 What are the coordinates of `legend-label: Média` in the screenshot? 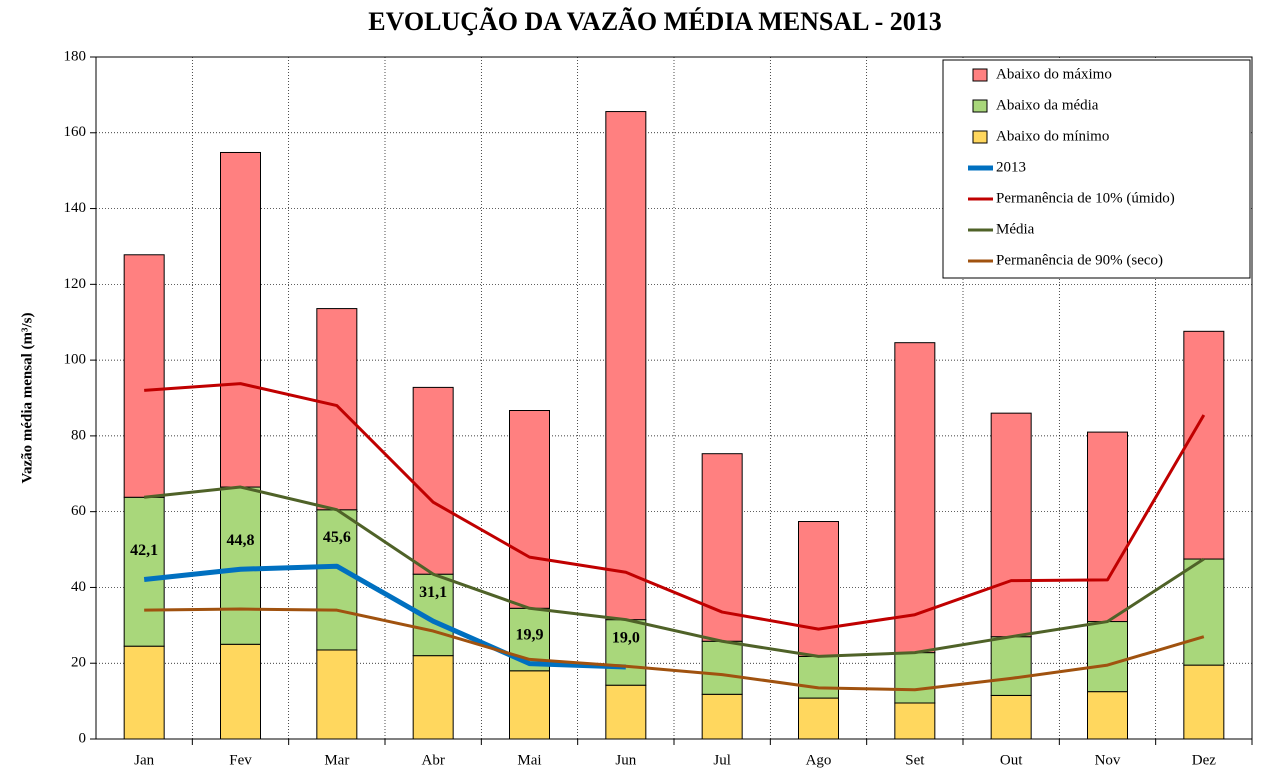 It's located at (1015, 229).